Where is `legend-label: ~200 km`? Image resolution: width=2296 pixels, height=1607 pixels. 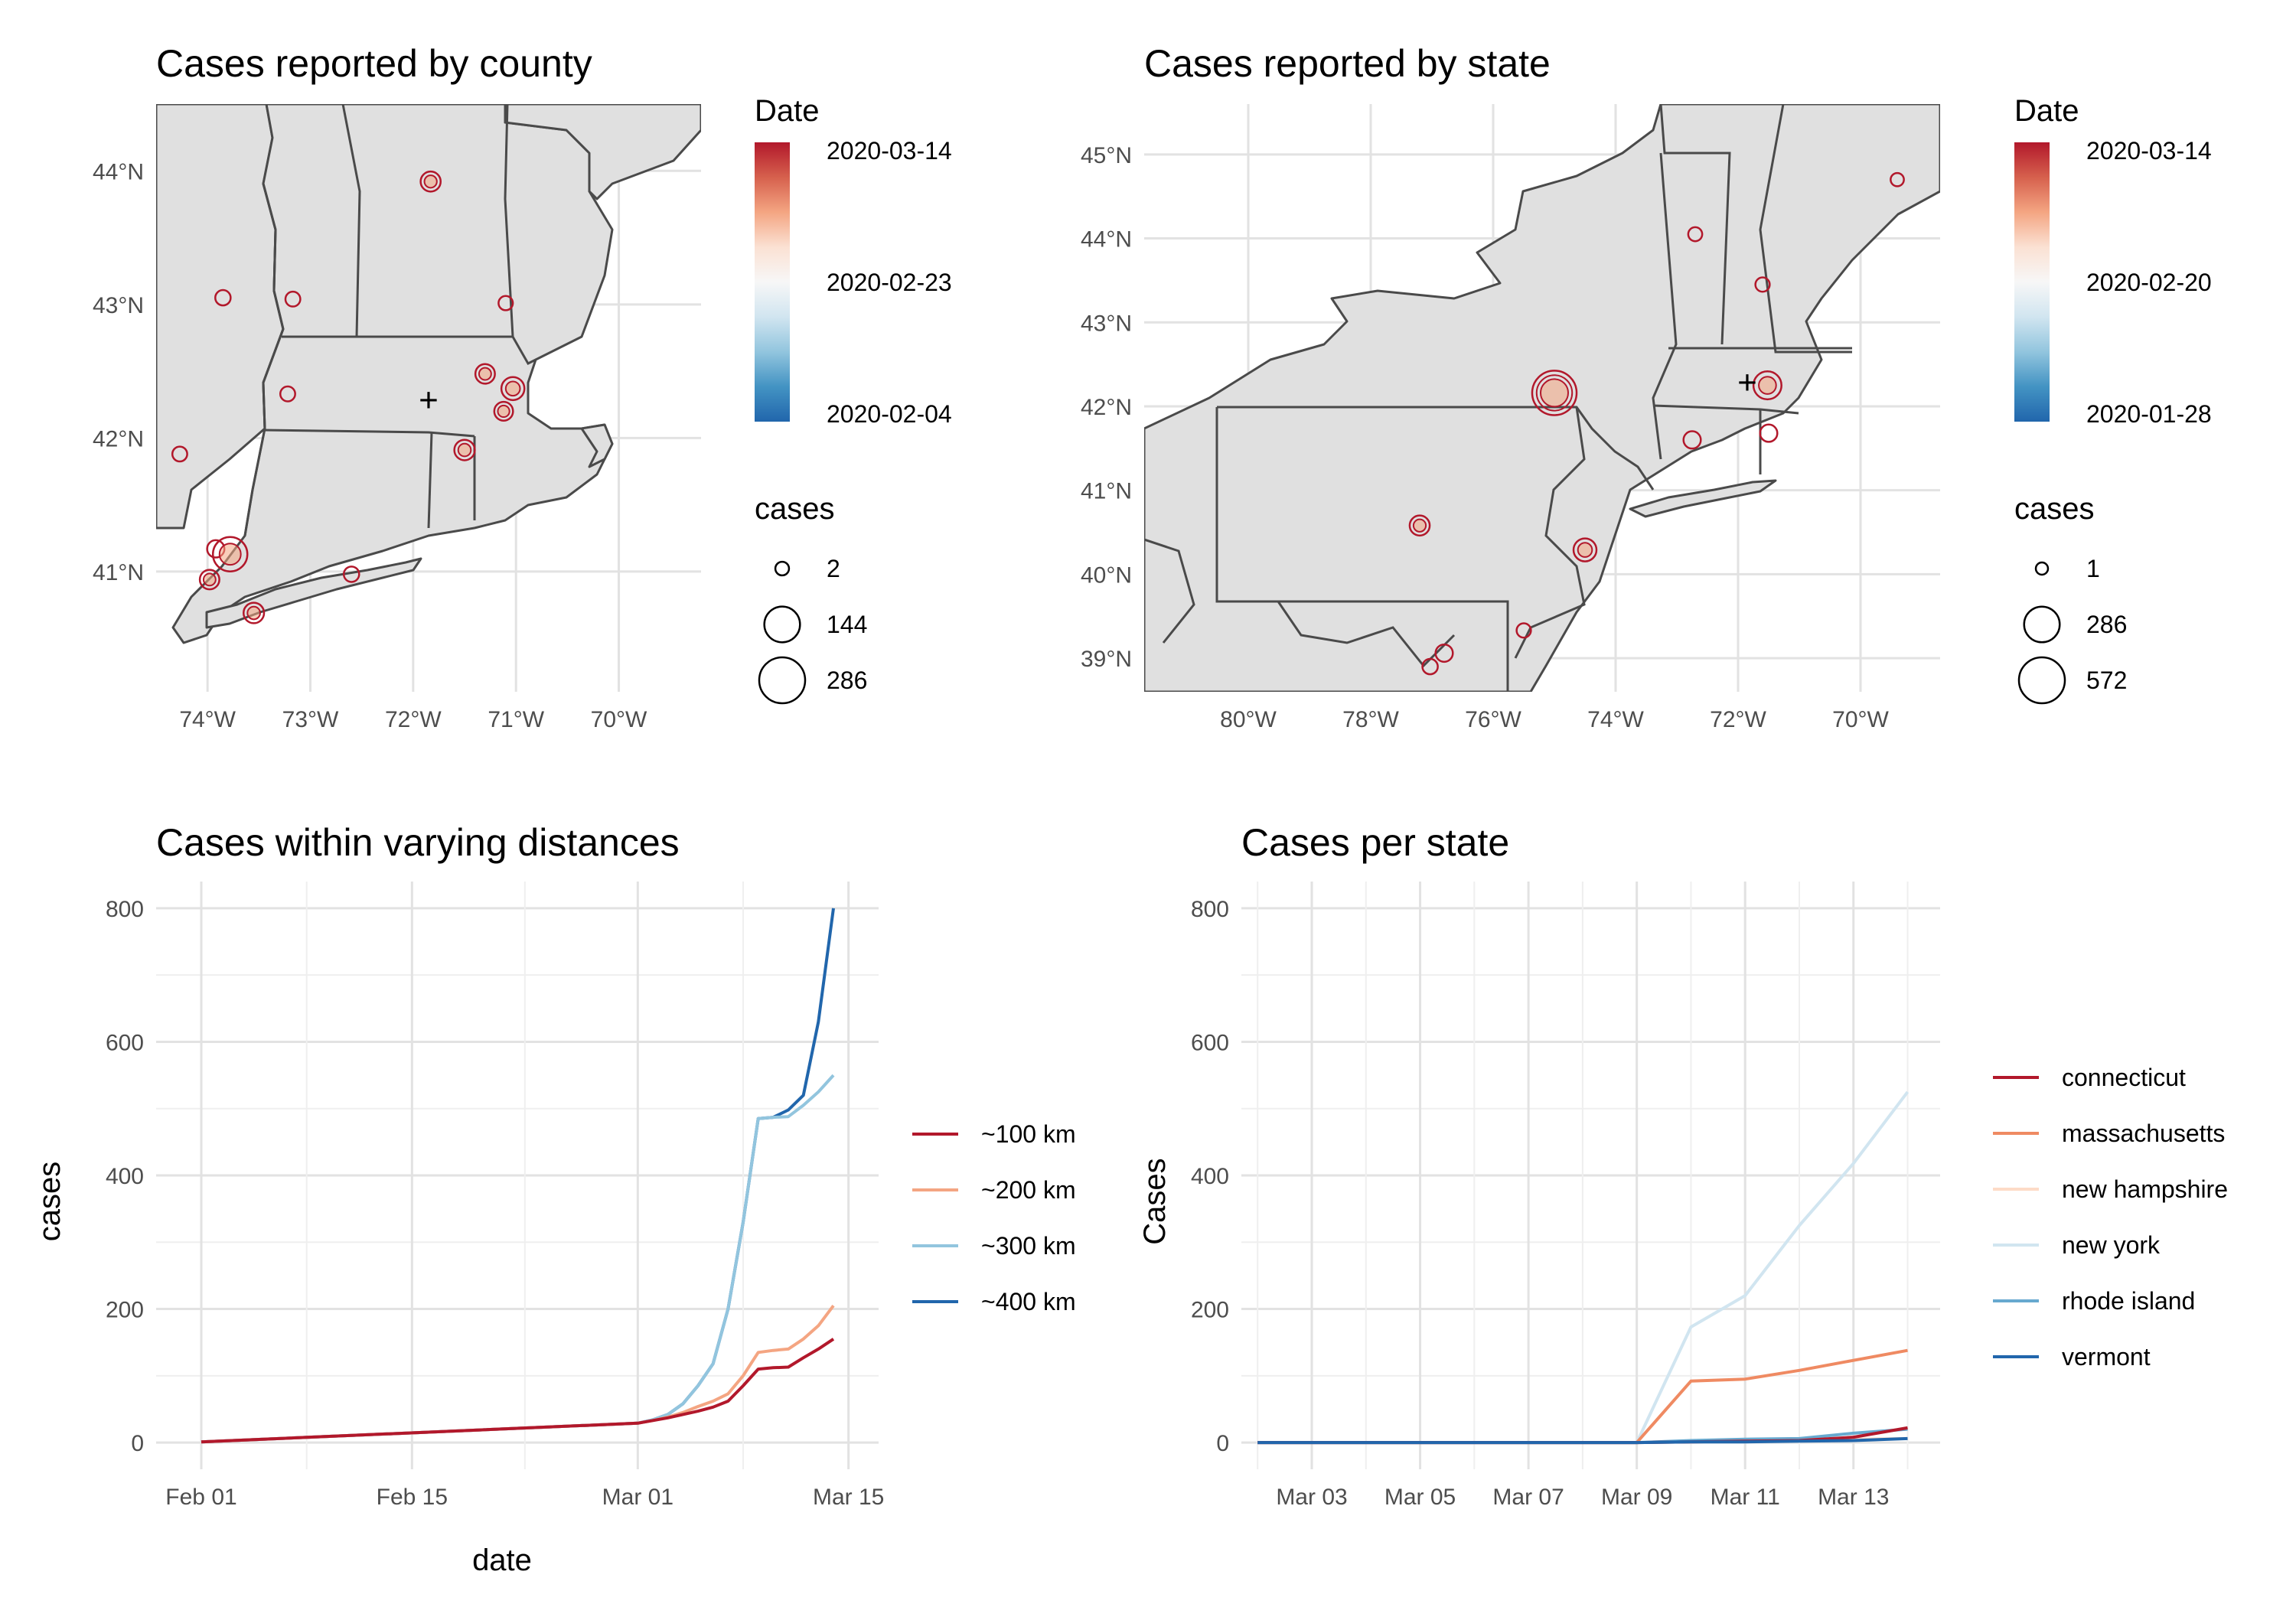 legend-label: ~200 km is located at coordinates (1028, 1190).